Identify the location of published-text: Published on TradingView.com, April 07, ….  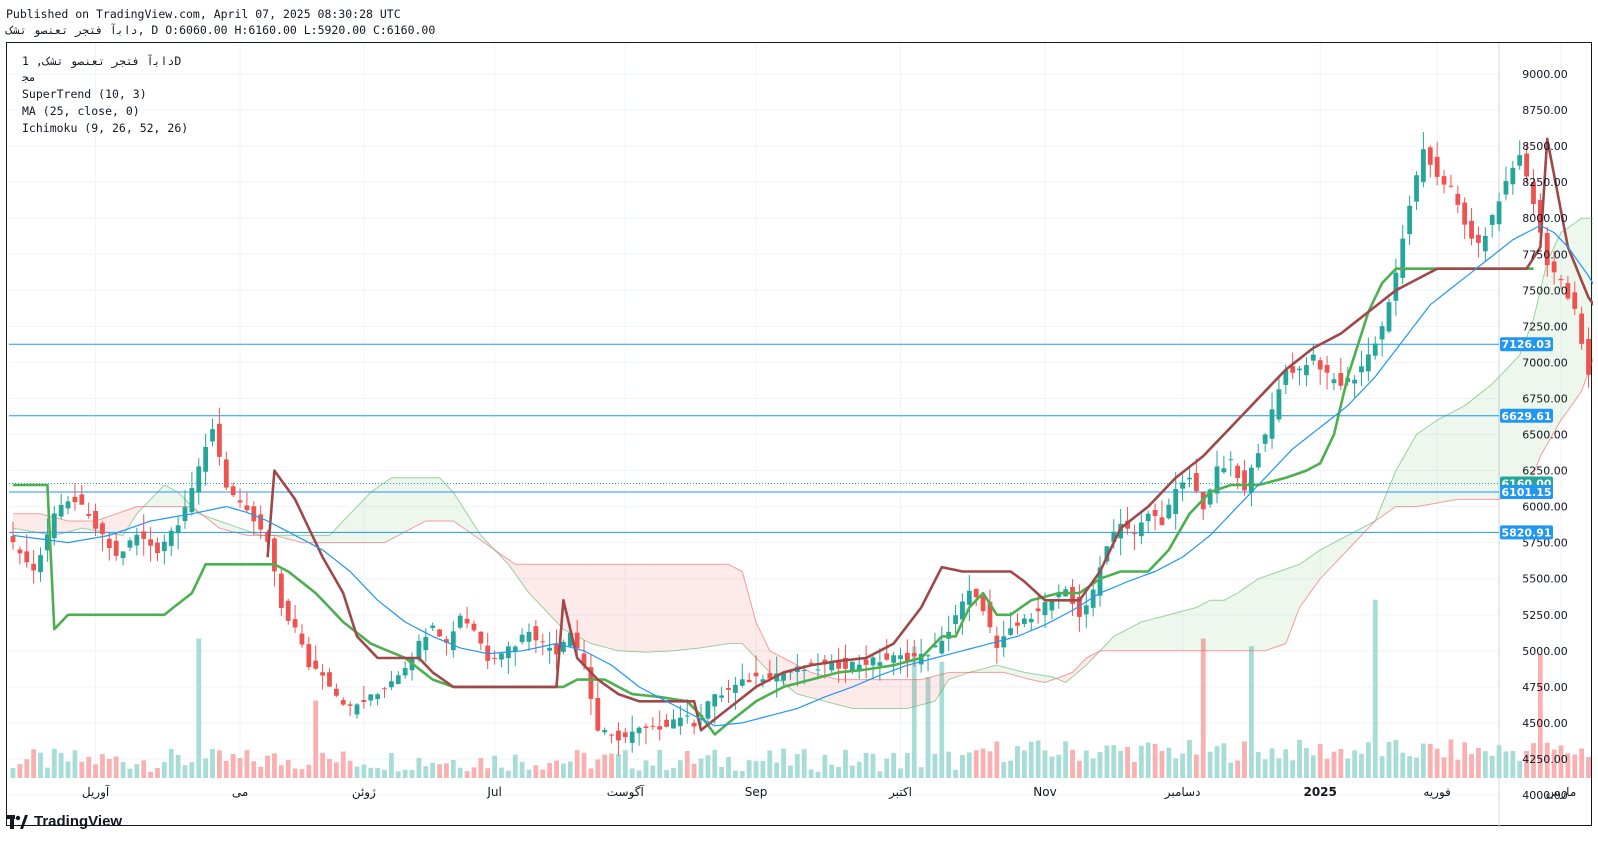
(203, 14).